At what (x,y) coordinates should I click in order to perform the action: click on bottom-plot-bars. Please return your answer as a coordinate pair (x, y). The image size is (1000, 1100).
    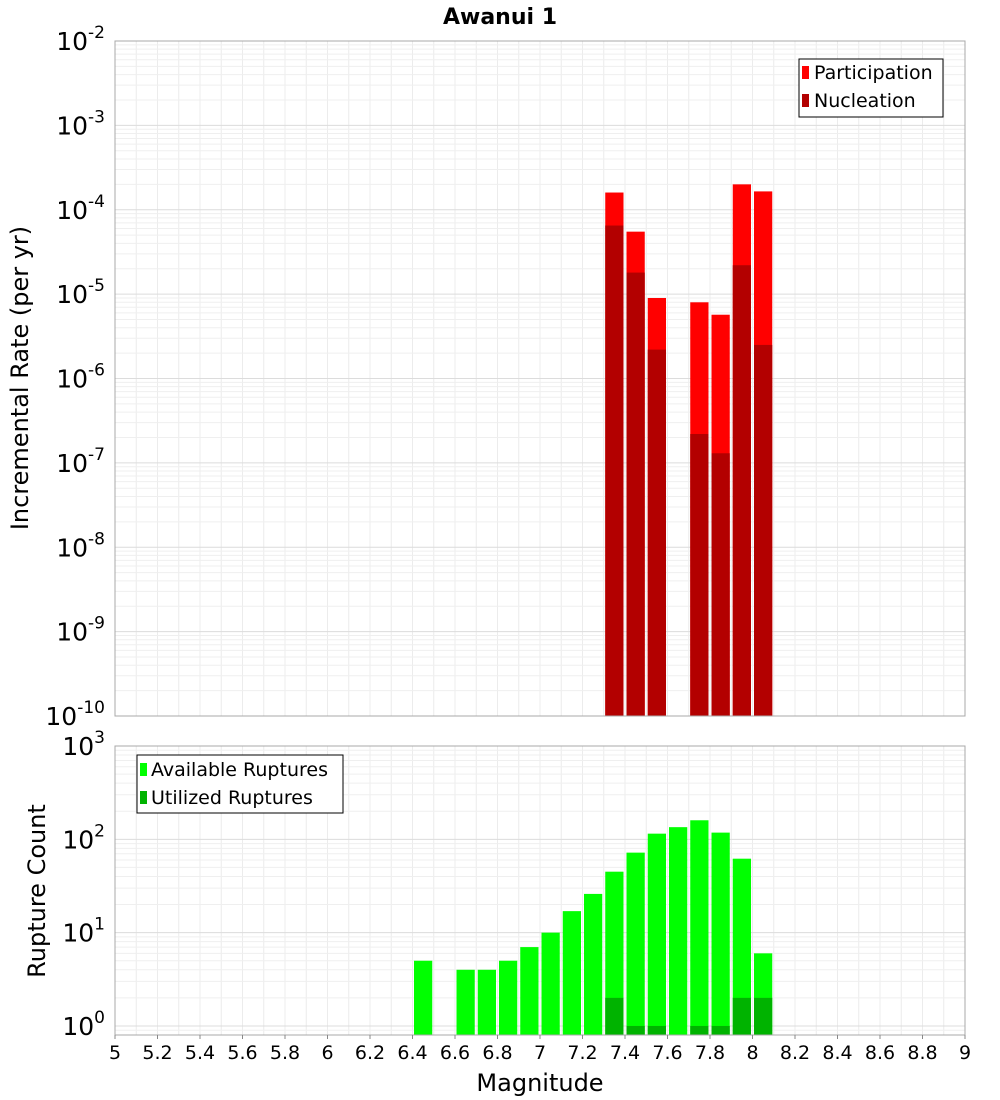
    Looking at the image, I should click on (593, 927).